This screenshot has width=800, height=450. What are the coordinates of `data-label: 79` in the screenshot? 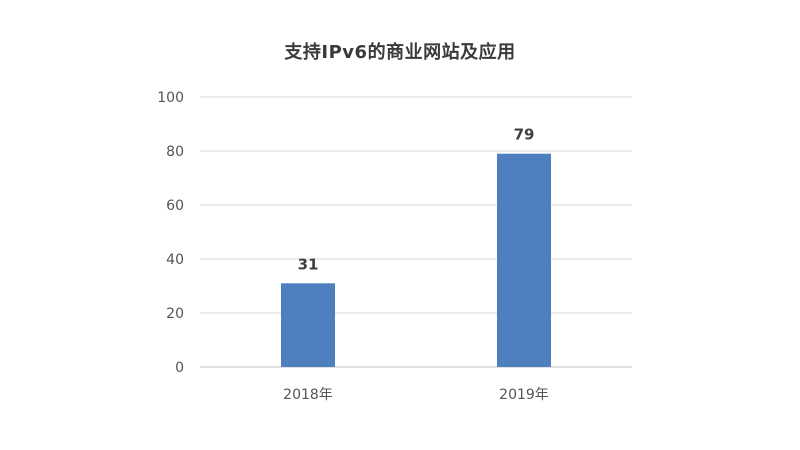 It's located at (524, 135).